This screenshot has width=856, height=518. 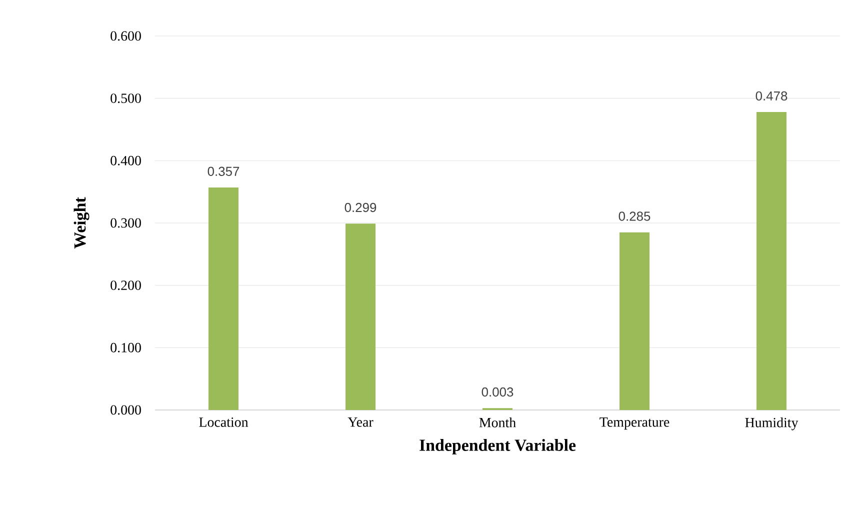 I want to click on x-tick-label: Year, so click(x=361, y=422).